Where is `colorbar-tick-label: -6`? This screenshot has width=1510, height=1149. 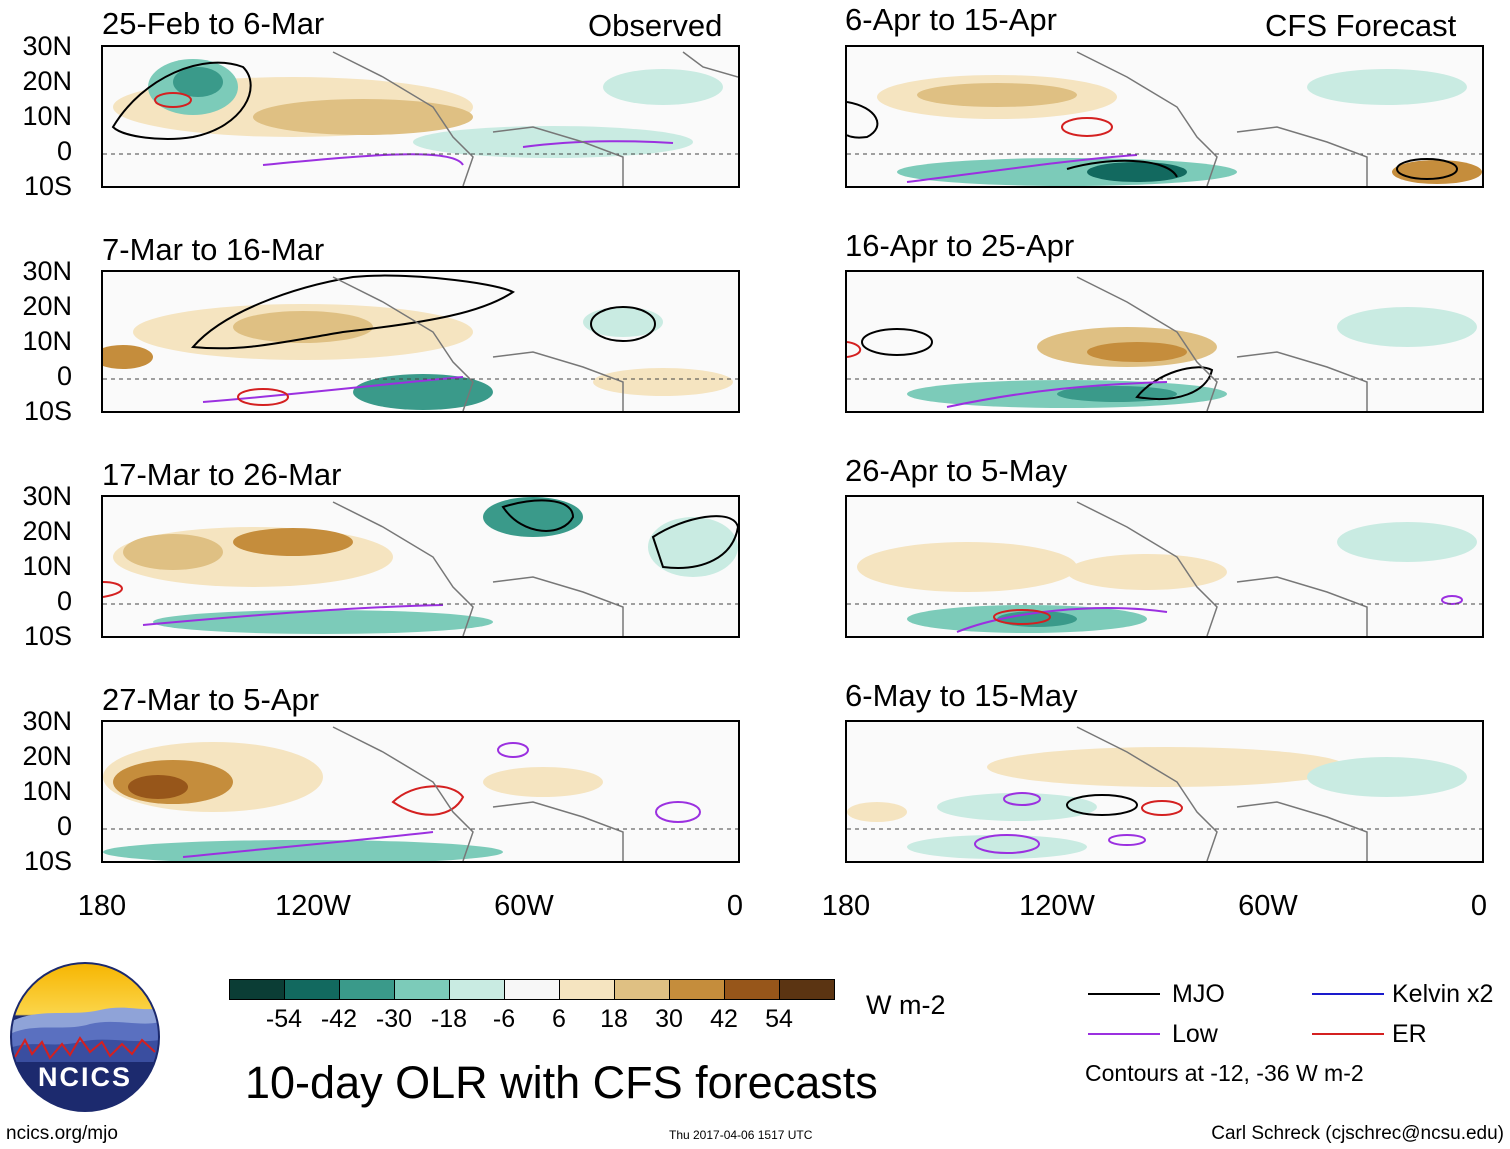
colorbar-tick-label: -6 is located at coordinates (504, 1019).